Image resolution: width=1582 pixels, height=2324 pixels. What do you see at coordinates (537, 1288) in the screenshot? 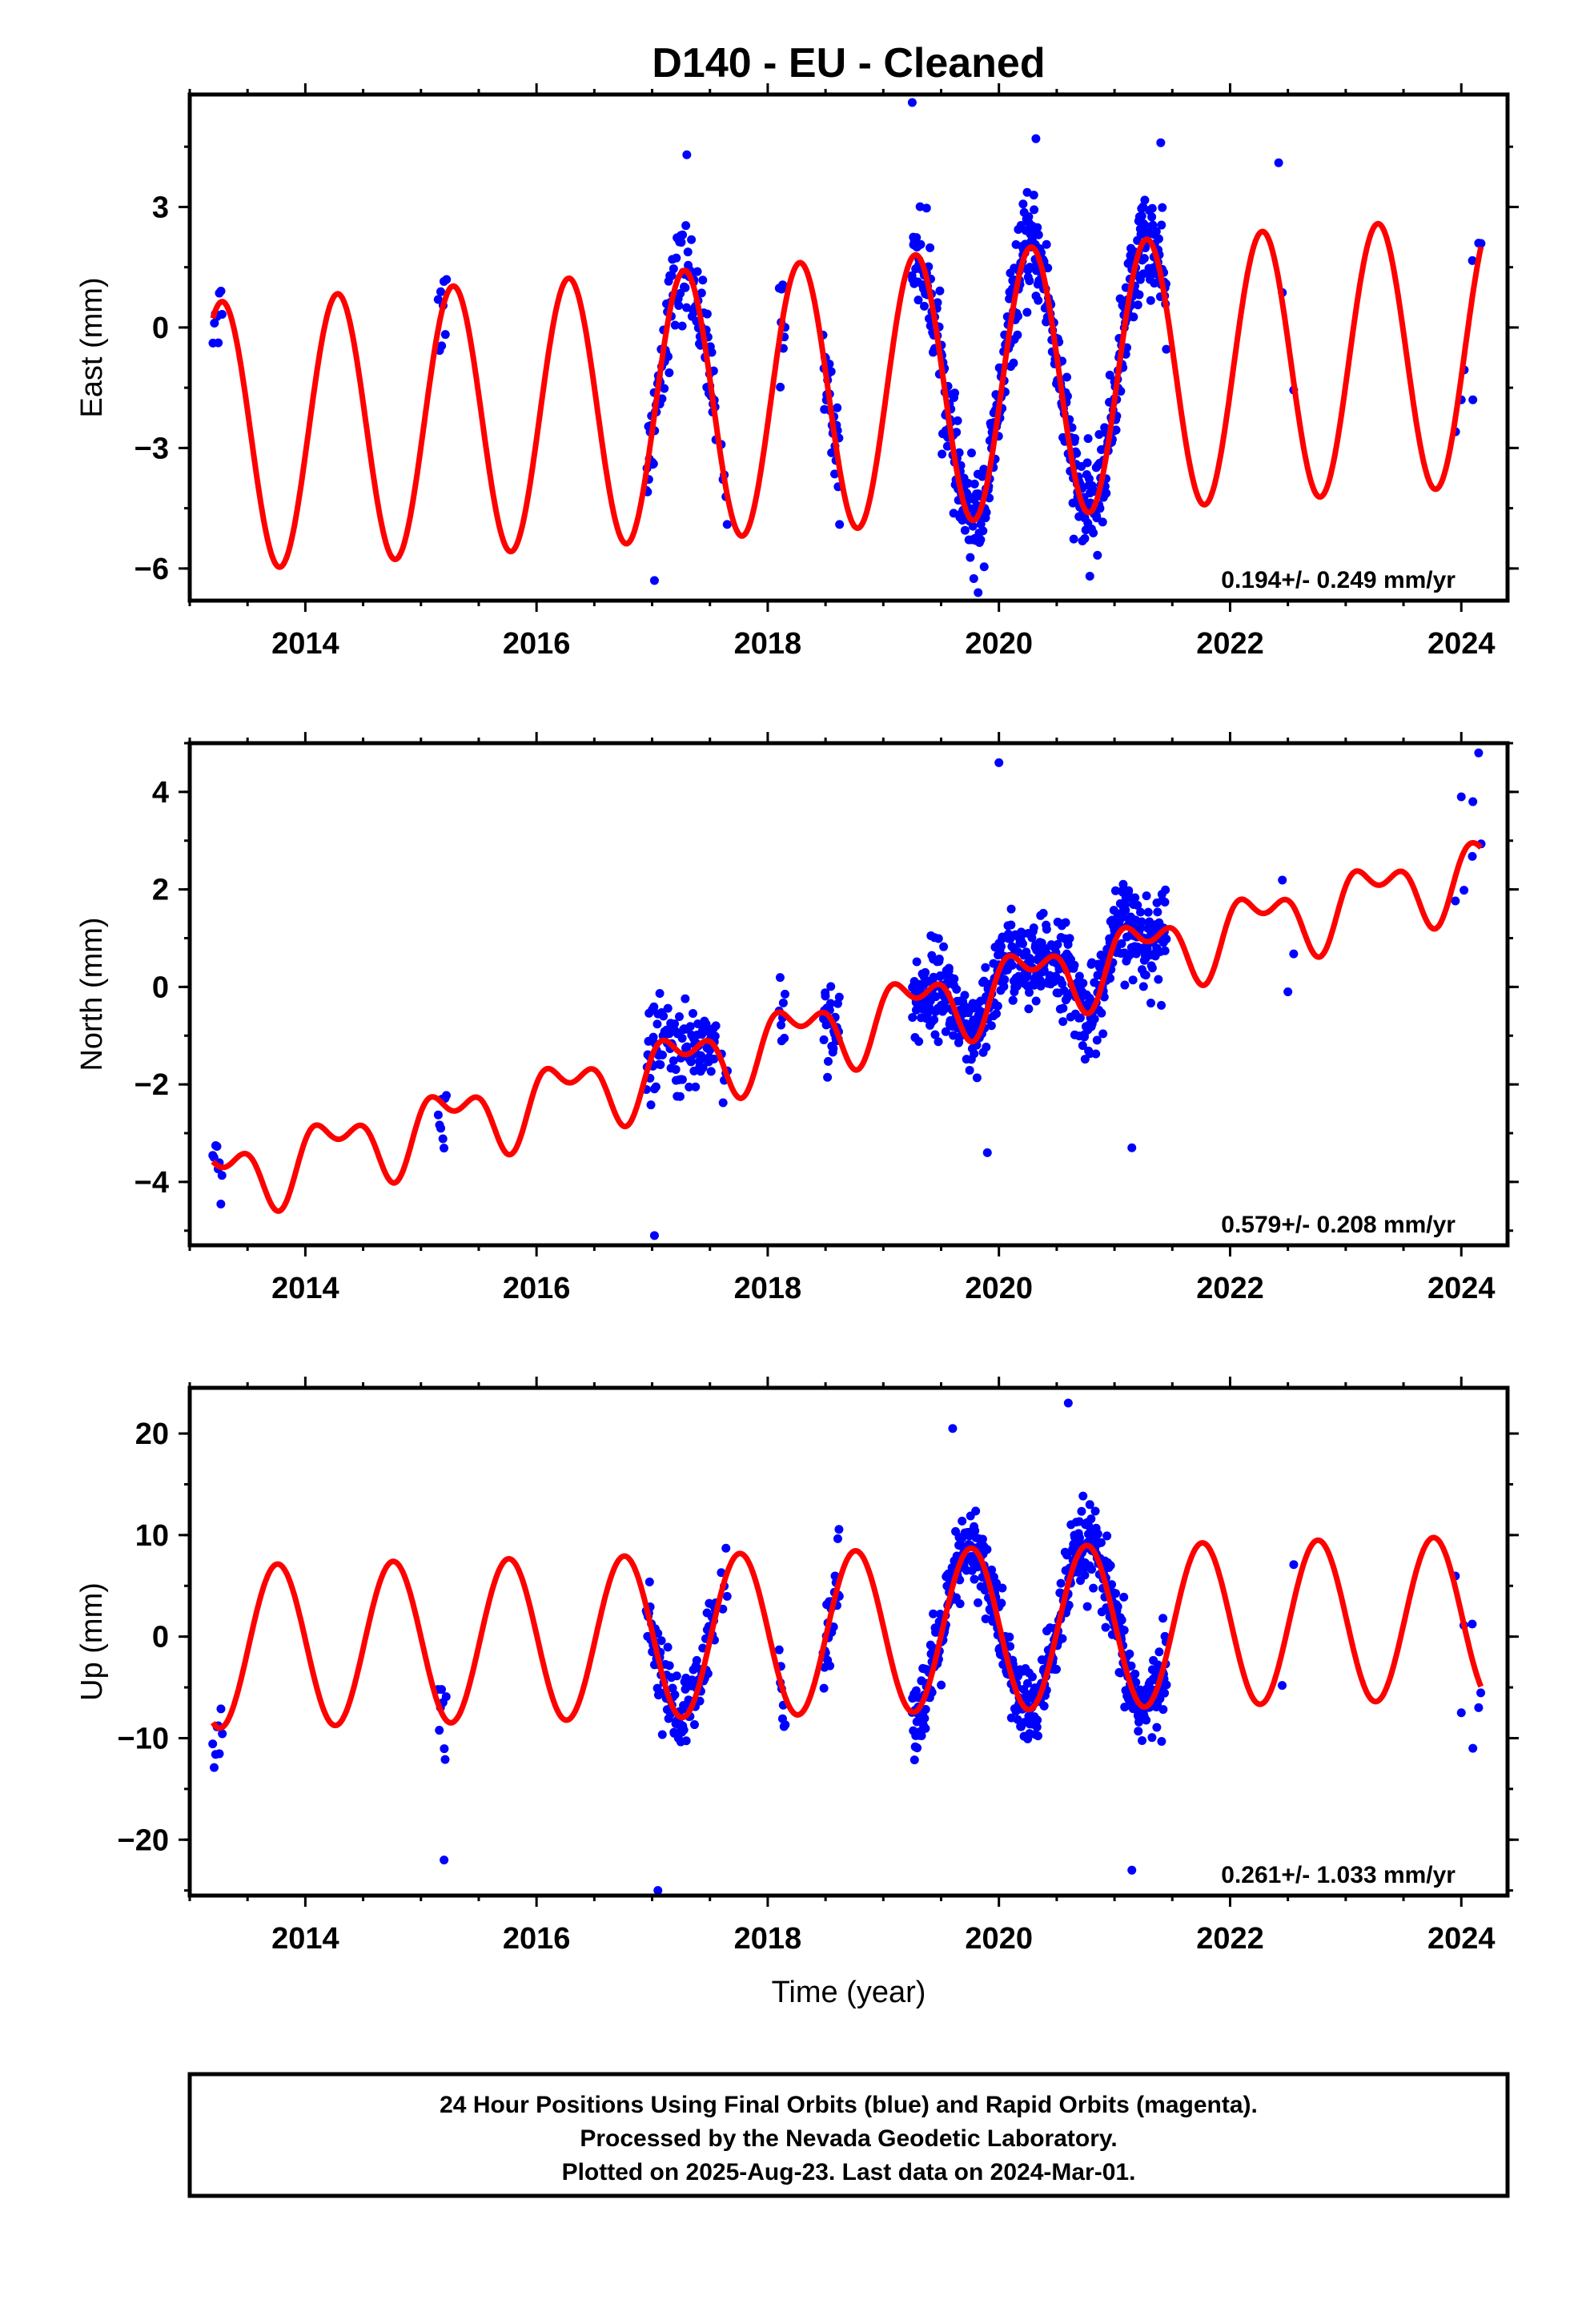
I see `x-tick-label: 2016` at bounding box center [537, 1288].